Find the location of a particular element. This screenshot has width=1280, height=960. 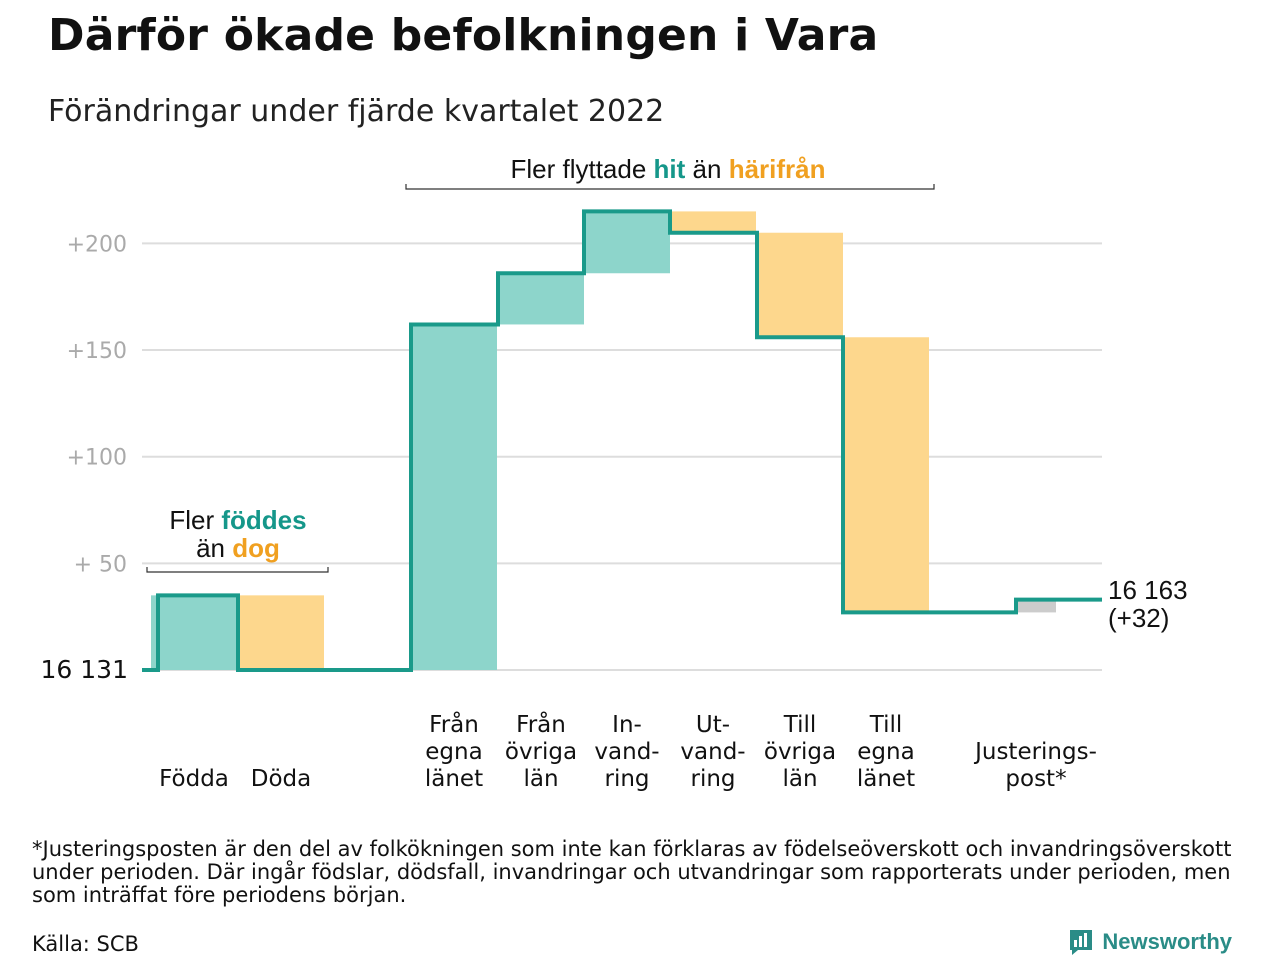

category-label-from-own-county: egna is located at coordinates (453, 752).